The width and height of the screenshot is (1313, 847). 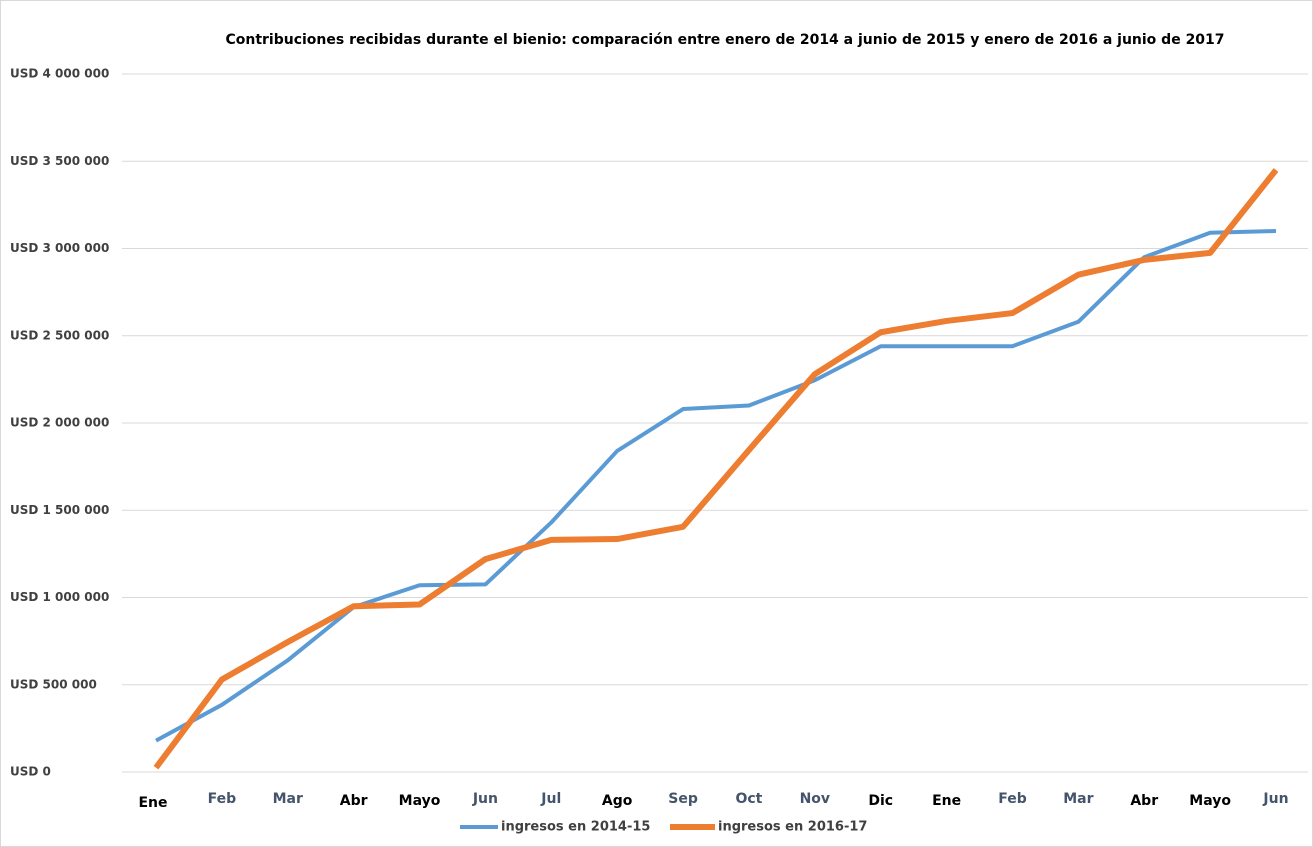 I want to click on y-tick-label: USD 1 000 000, so click(x=59, y=597).